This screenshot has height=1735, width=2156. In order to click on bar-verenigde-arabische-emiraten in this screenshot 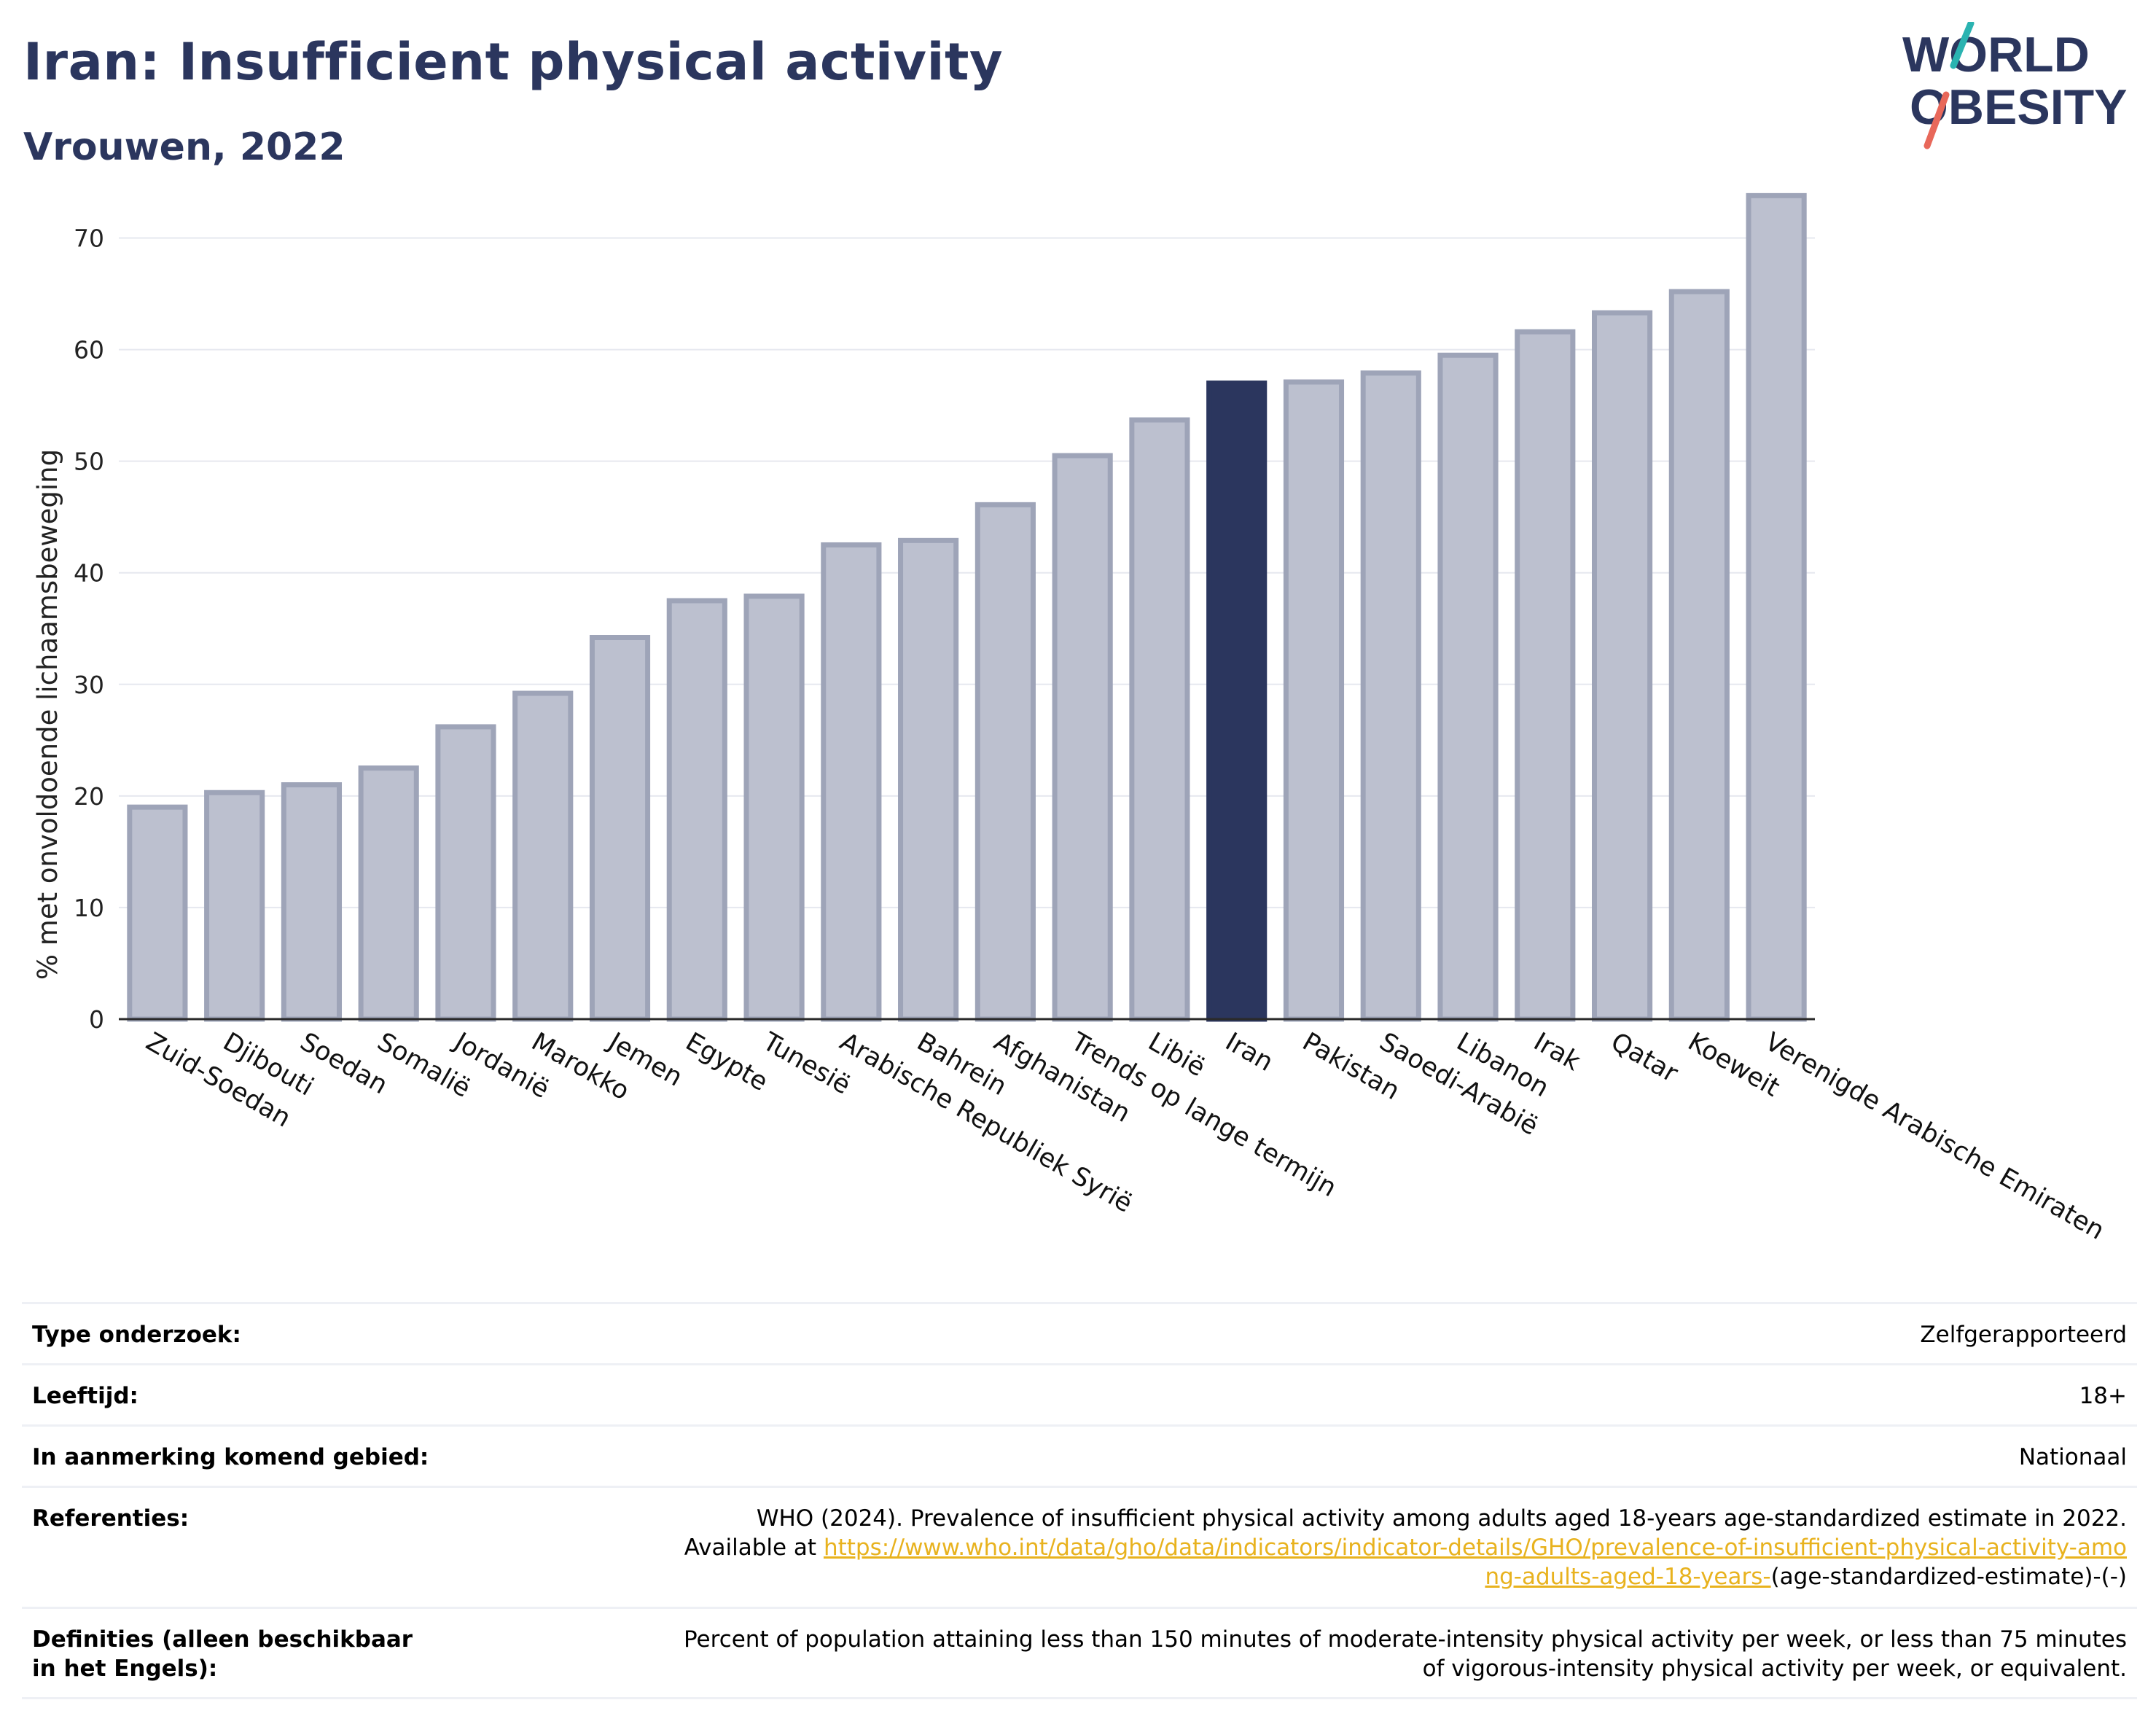, I will do `click(1776, 607)`.